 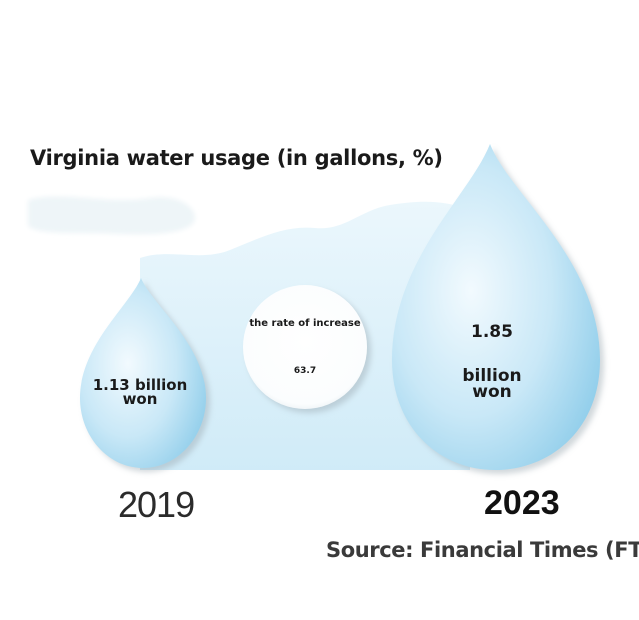 What do you see at coordinates (111, 215) in the screenshot?
I see `faded-cloud` at bounding box center [111, 215].